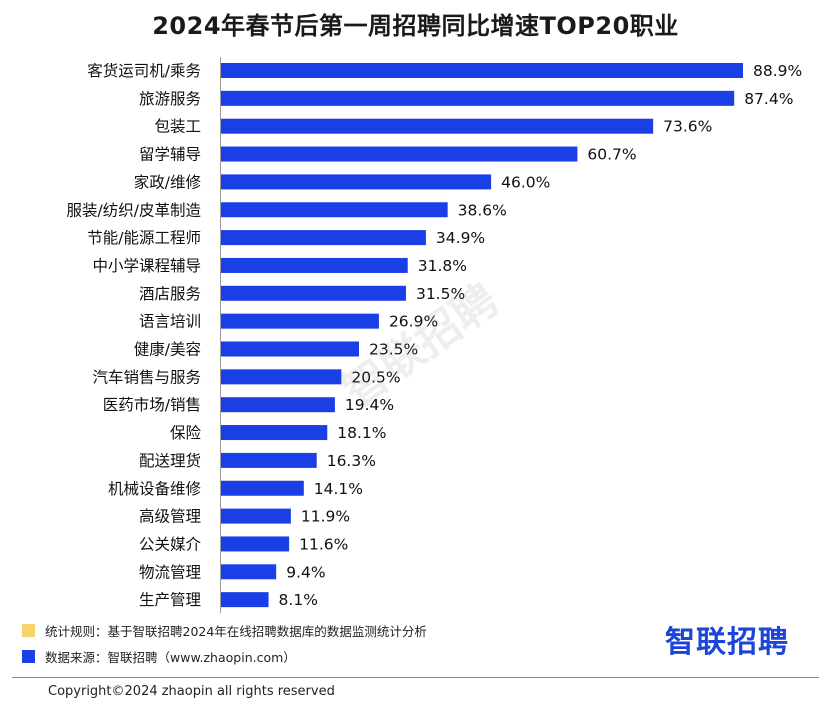  Describe the element at coordinates (440, 294) in the screenshot. I see `value-label: 31.5%` at that location.